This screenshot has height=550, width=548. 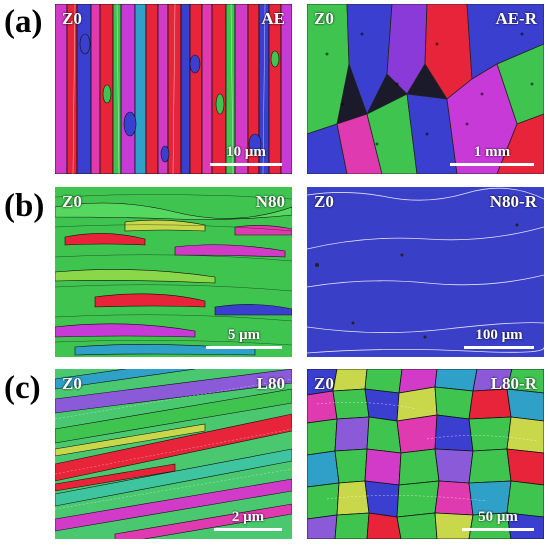 I want to click on l80-scale-label: 2 μm, so click(x=248, y=517).